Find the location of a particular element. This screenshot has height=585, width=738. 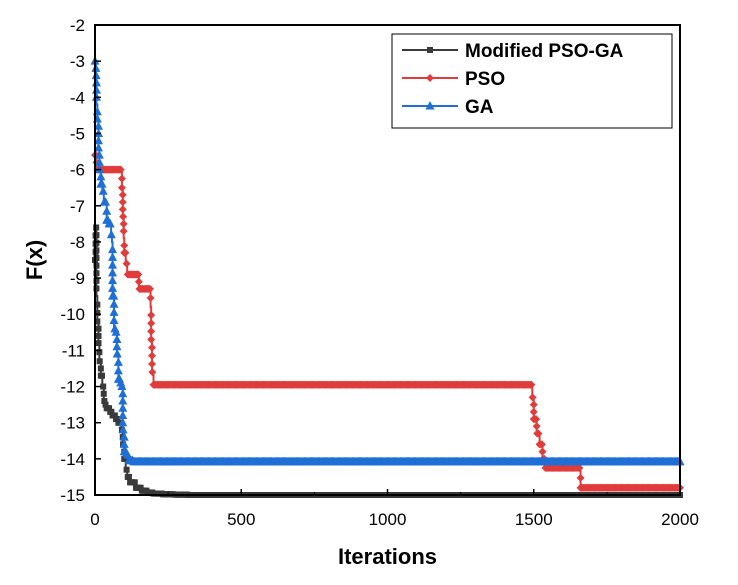

y-tick-label: -14 is located at coordinates (72, 459).